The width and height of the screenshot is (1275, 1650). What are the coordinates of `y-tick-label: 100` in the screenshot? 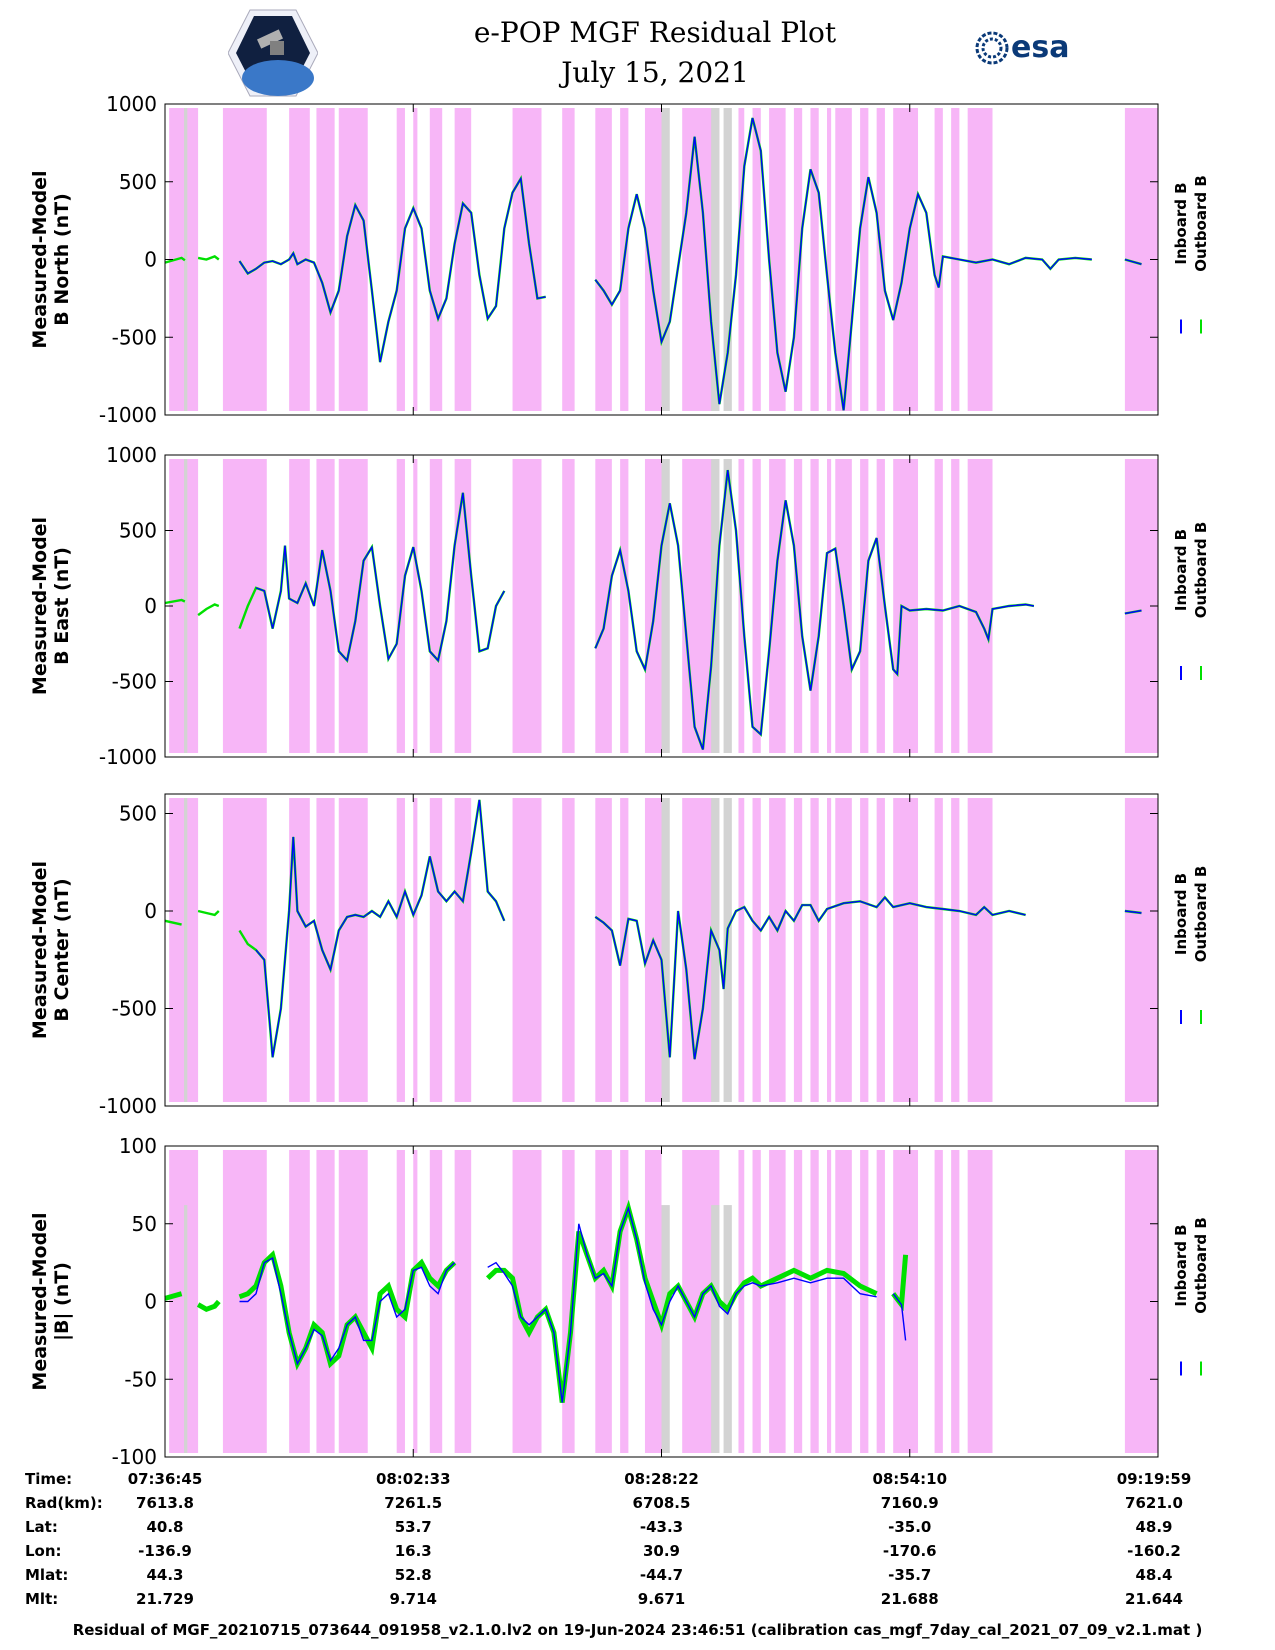 It's located at (138, 1146).